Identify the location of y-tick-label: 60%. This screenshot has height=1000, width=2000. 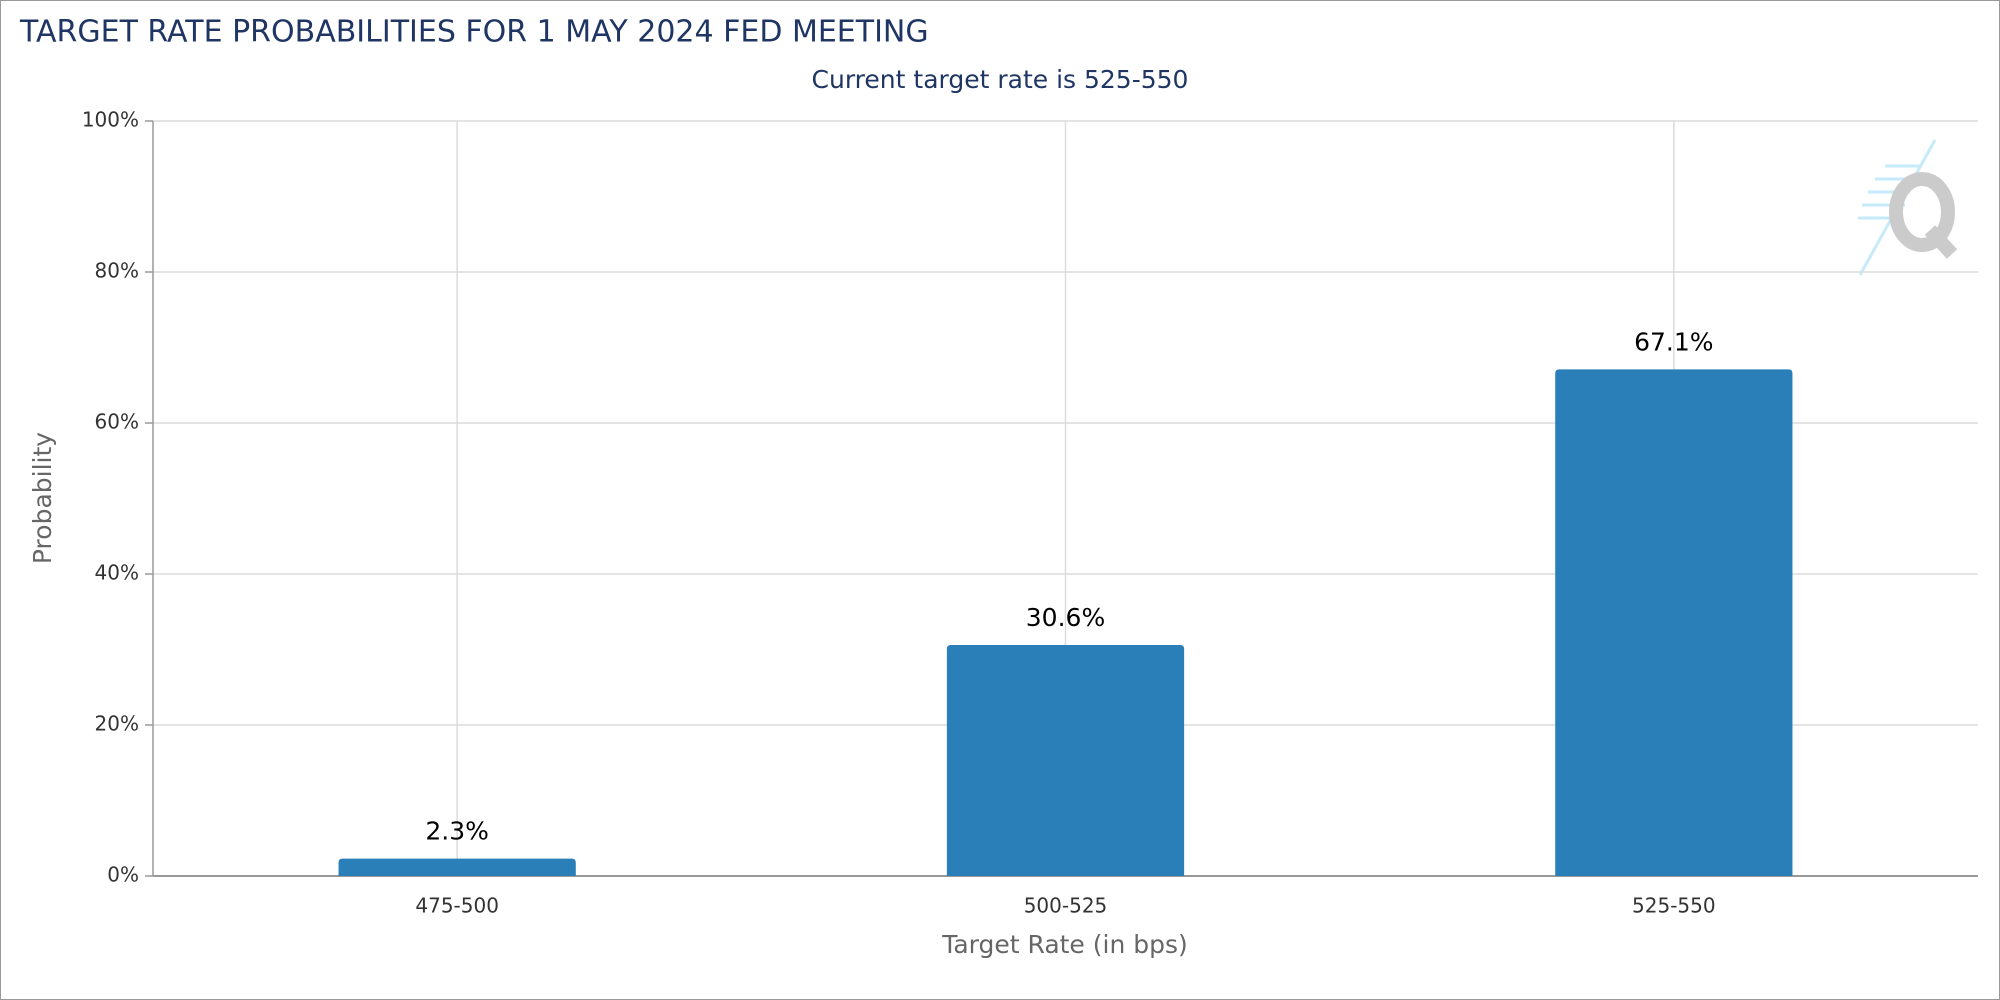
(117, 422).